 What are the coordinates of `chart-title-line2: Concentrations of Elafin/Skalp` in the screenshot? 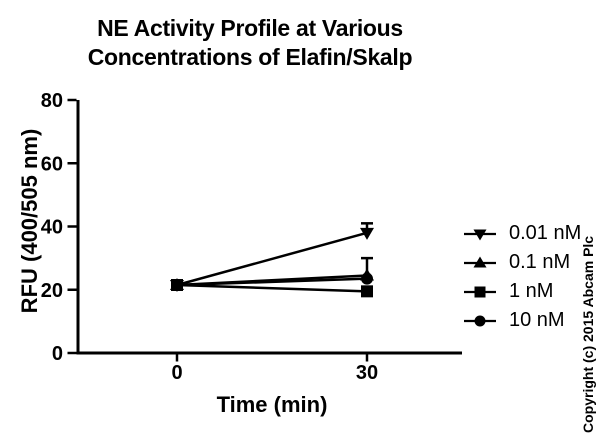 It's located at (250, 57).